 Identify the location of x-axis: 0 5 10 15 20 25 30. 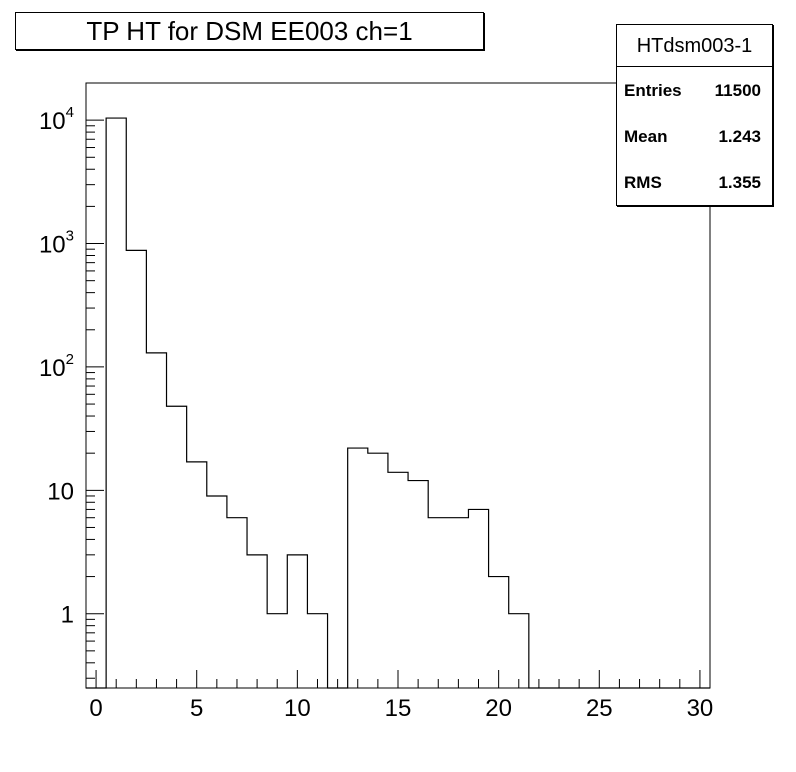
(401, 696).